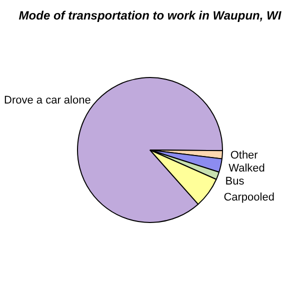  I want to click on chart-title: Mode of transportation to work in Waupun, WI, so click(150, 15).